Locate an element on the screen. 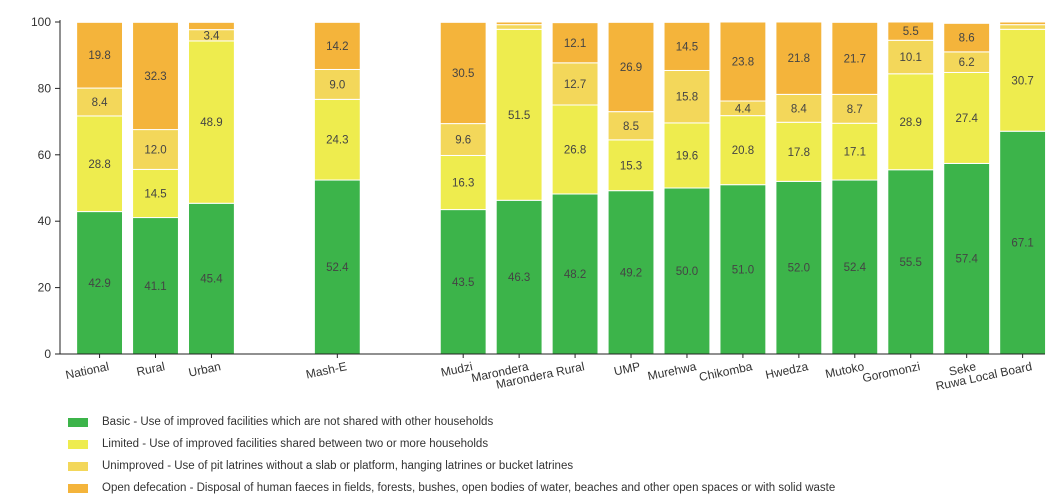  bar-stack: 67.1 30.7 is located at coordinates (1023, 188).